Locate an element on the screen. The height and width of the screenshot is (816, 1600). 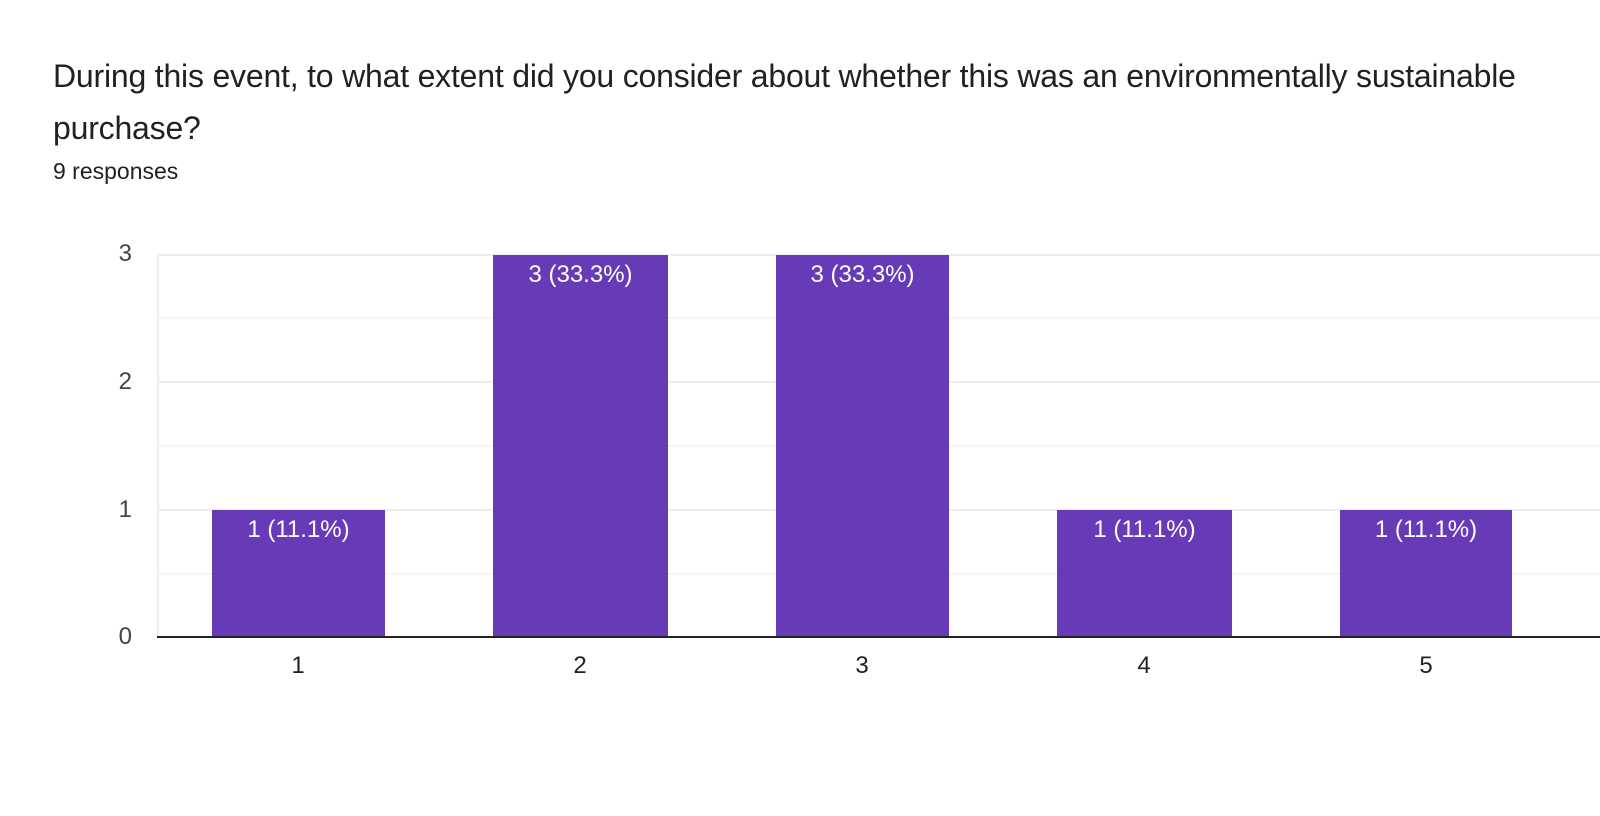
response-count: 9 responses is located at coordinates (116, 171).